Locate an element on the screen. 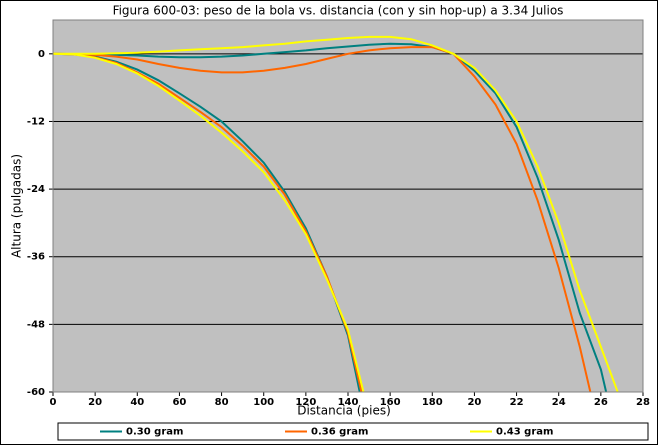 Image resolution: width=658 pixels, height=445 pixels. x-tick-label: 24 is located at coordinates (559, 402).